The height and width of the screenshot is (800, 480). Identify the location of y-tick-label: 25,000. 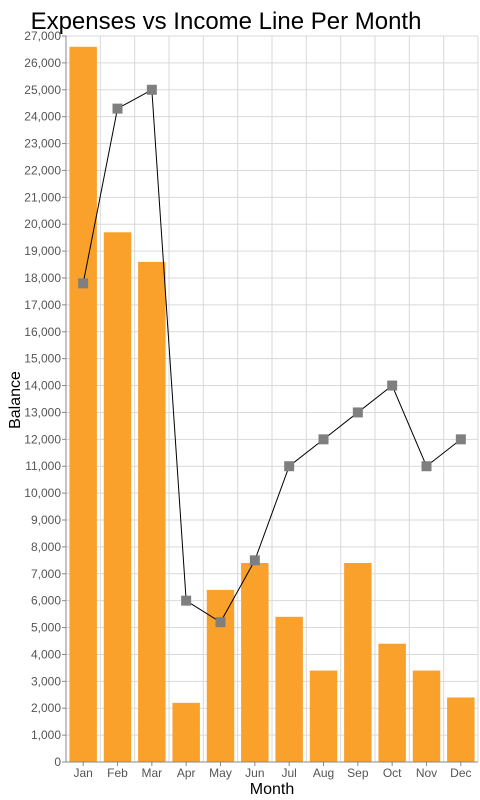
(42, 90).